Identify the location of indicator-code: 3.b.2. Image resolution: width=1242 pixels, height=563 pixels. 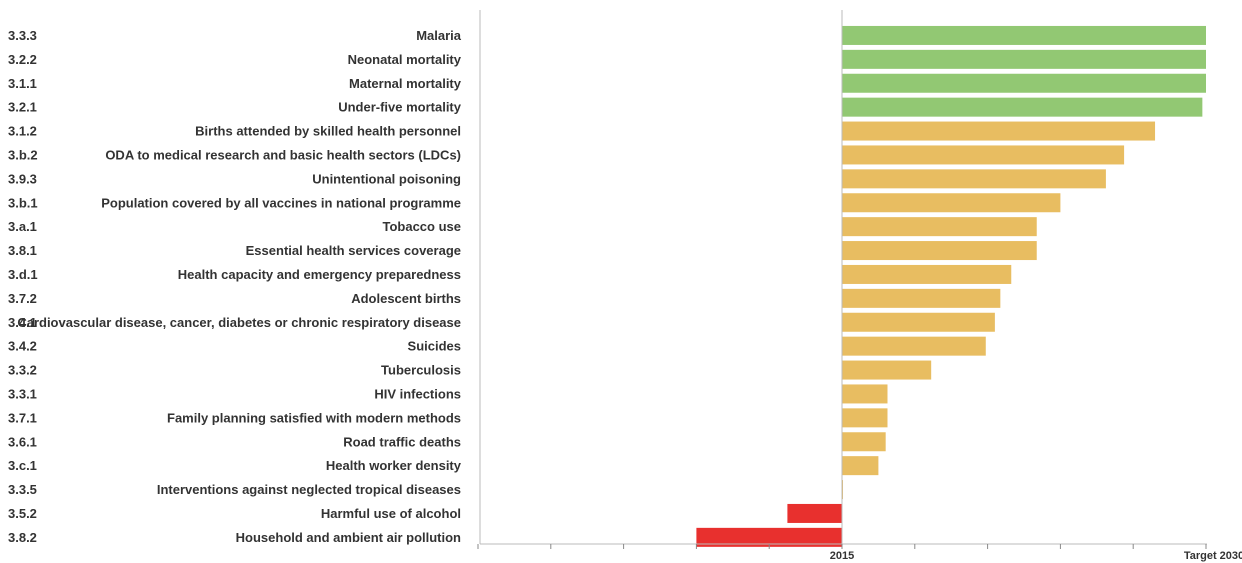
(23, 154).